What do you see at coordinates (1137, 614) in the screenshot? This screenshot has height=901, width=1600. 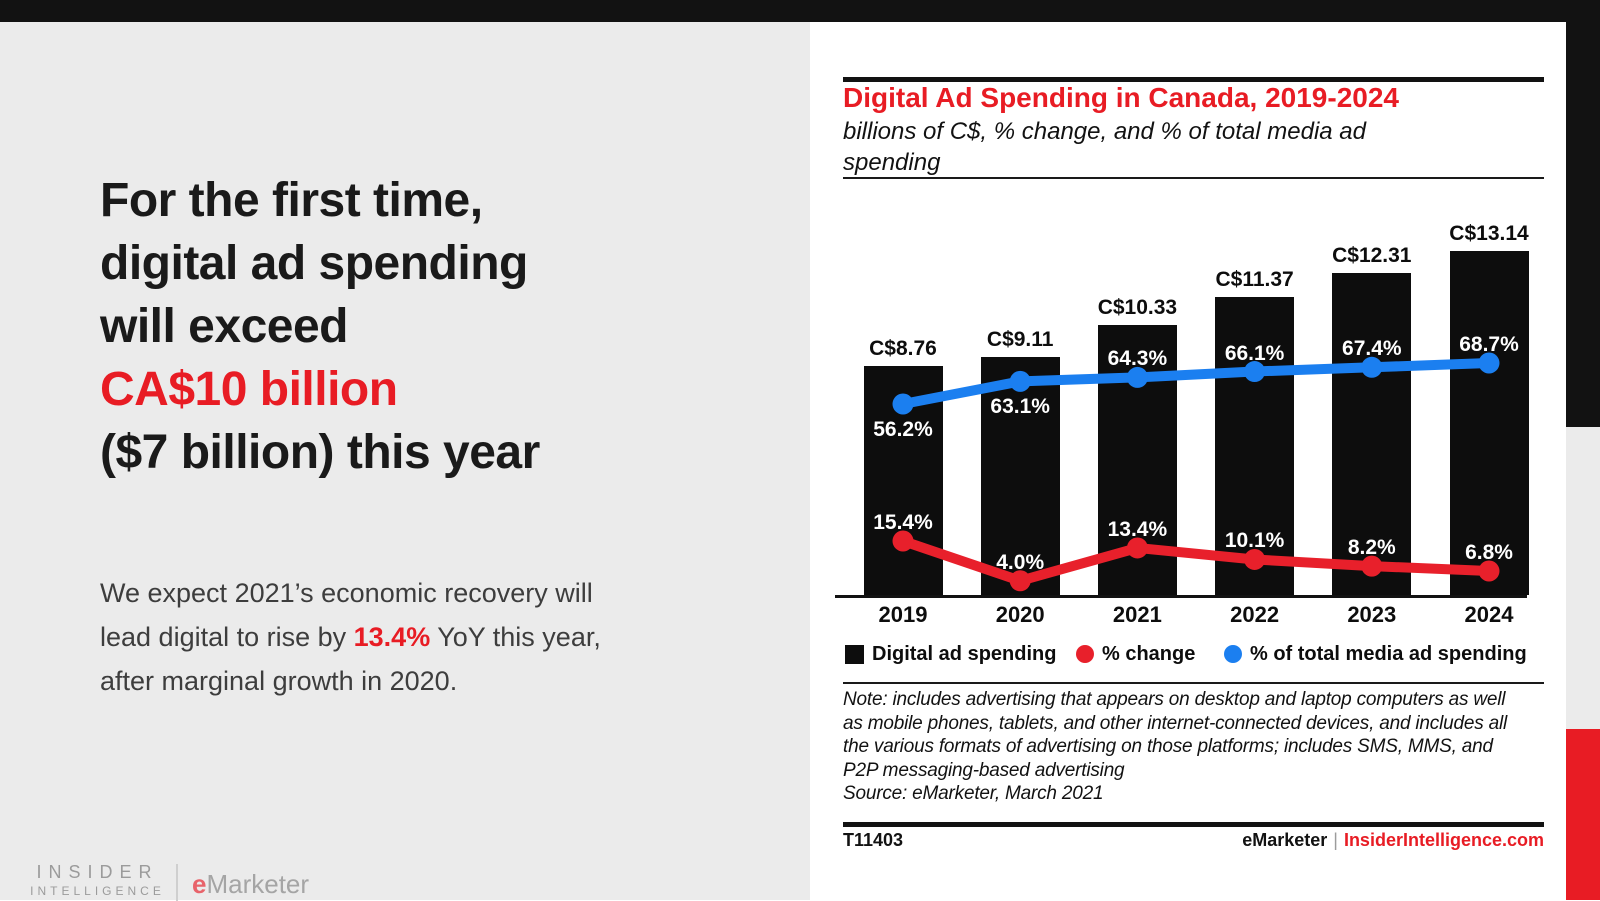 I see `x-axis-label-2021: 2021` at bounding box center [1137, 614].